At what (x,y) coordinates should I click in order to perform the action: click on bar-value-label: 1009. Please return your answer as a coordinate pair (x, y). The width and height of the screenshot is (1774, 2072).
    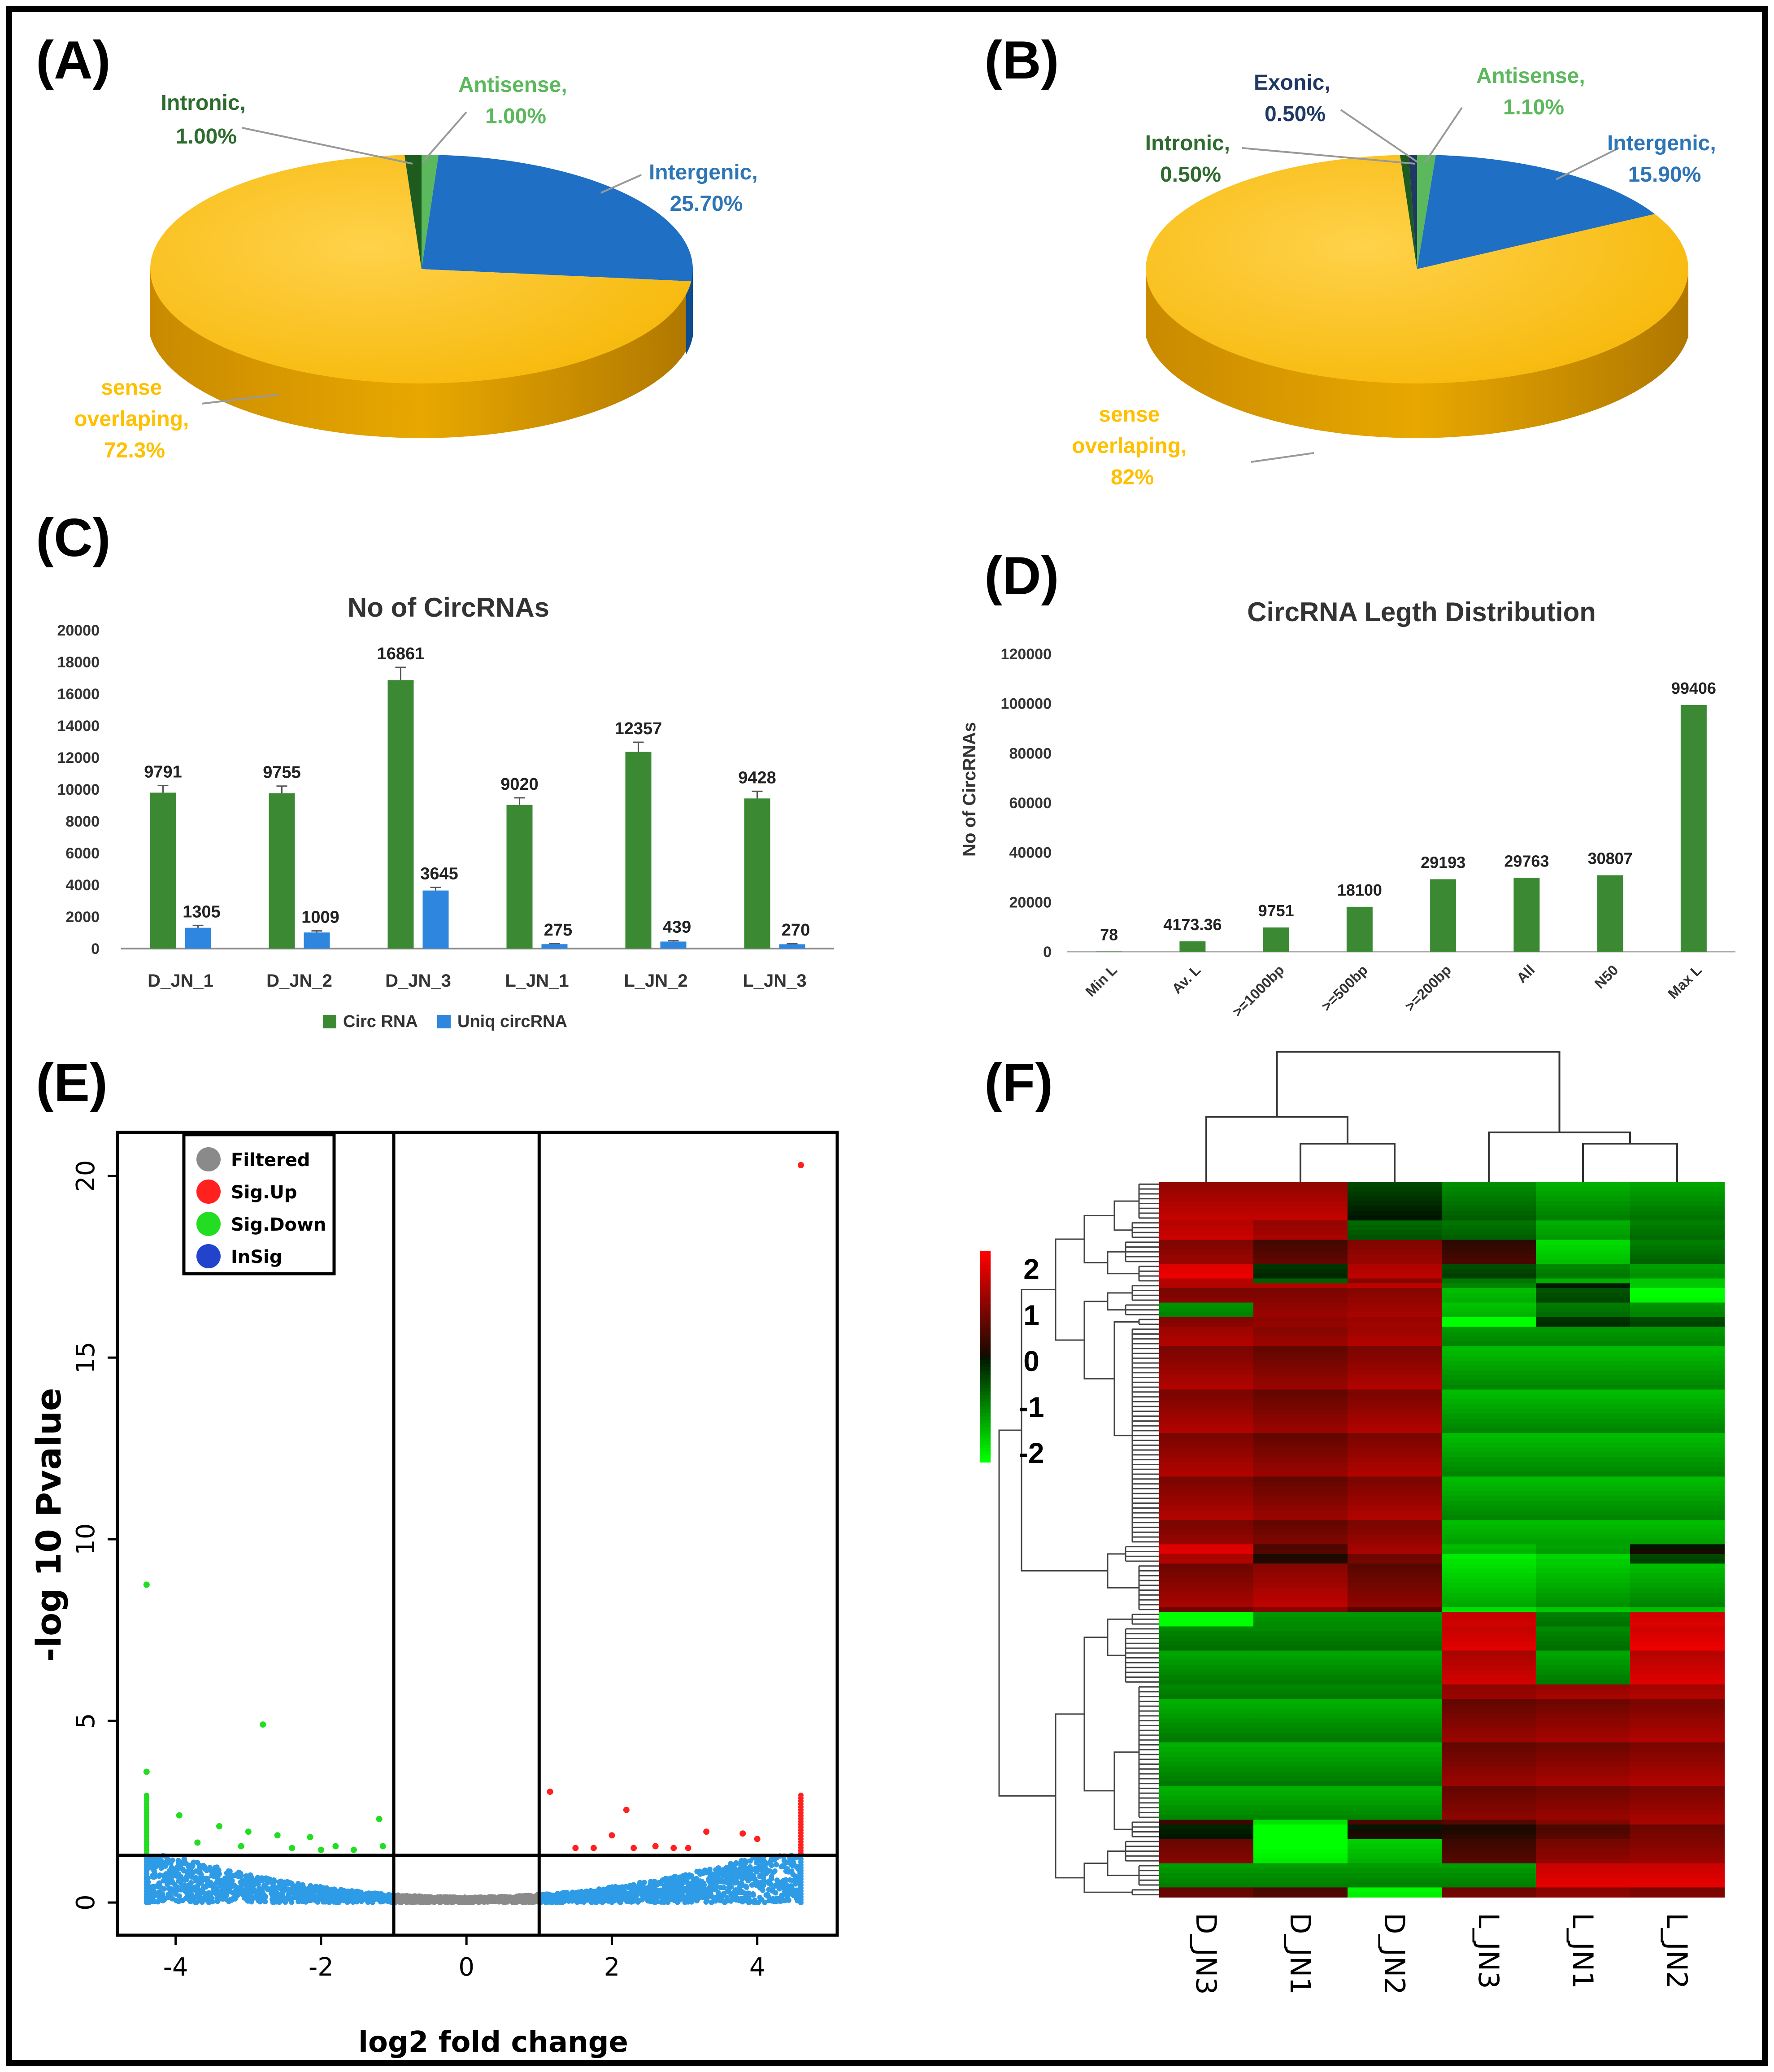
    Looking at the image, I should click on (320, 917).